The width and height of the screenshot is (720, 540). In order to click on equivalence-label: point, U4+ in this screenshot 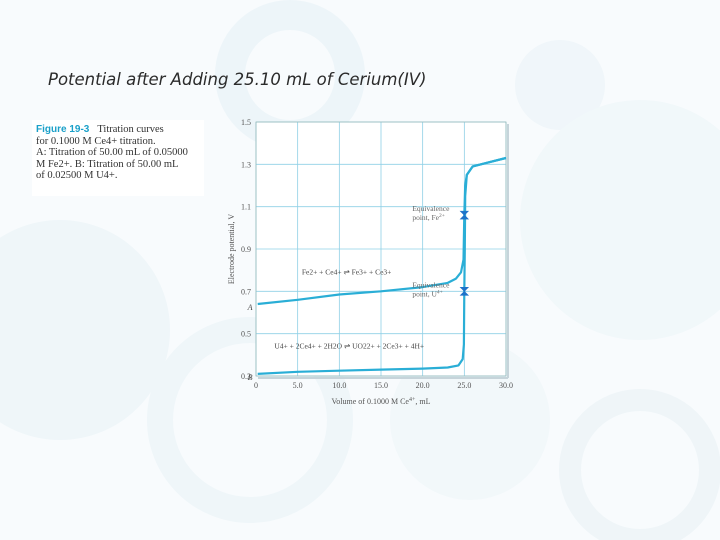, I will do `click(427, 293)`.